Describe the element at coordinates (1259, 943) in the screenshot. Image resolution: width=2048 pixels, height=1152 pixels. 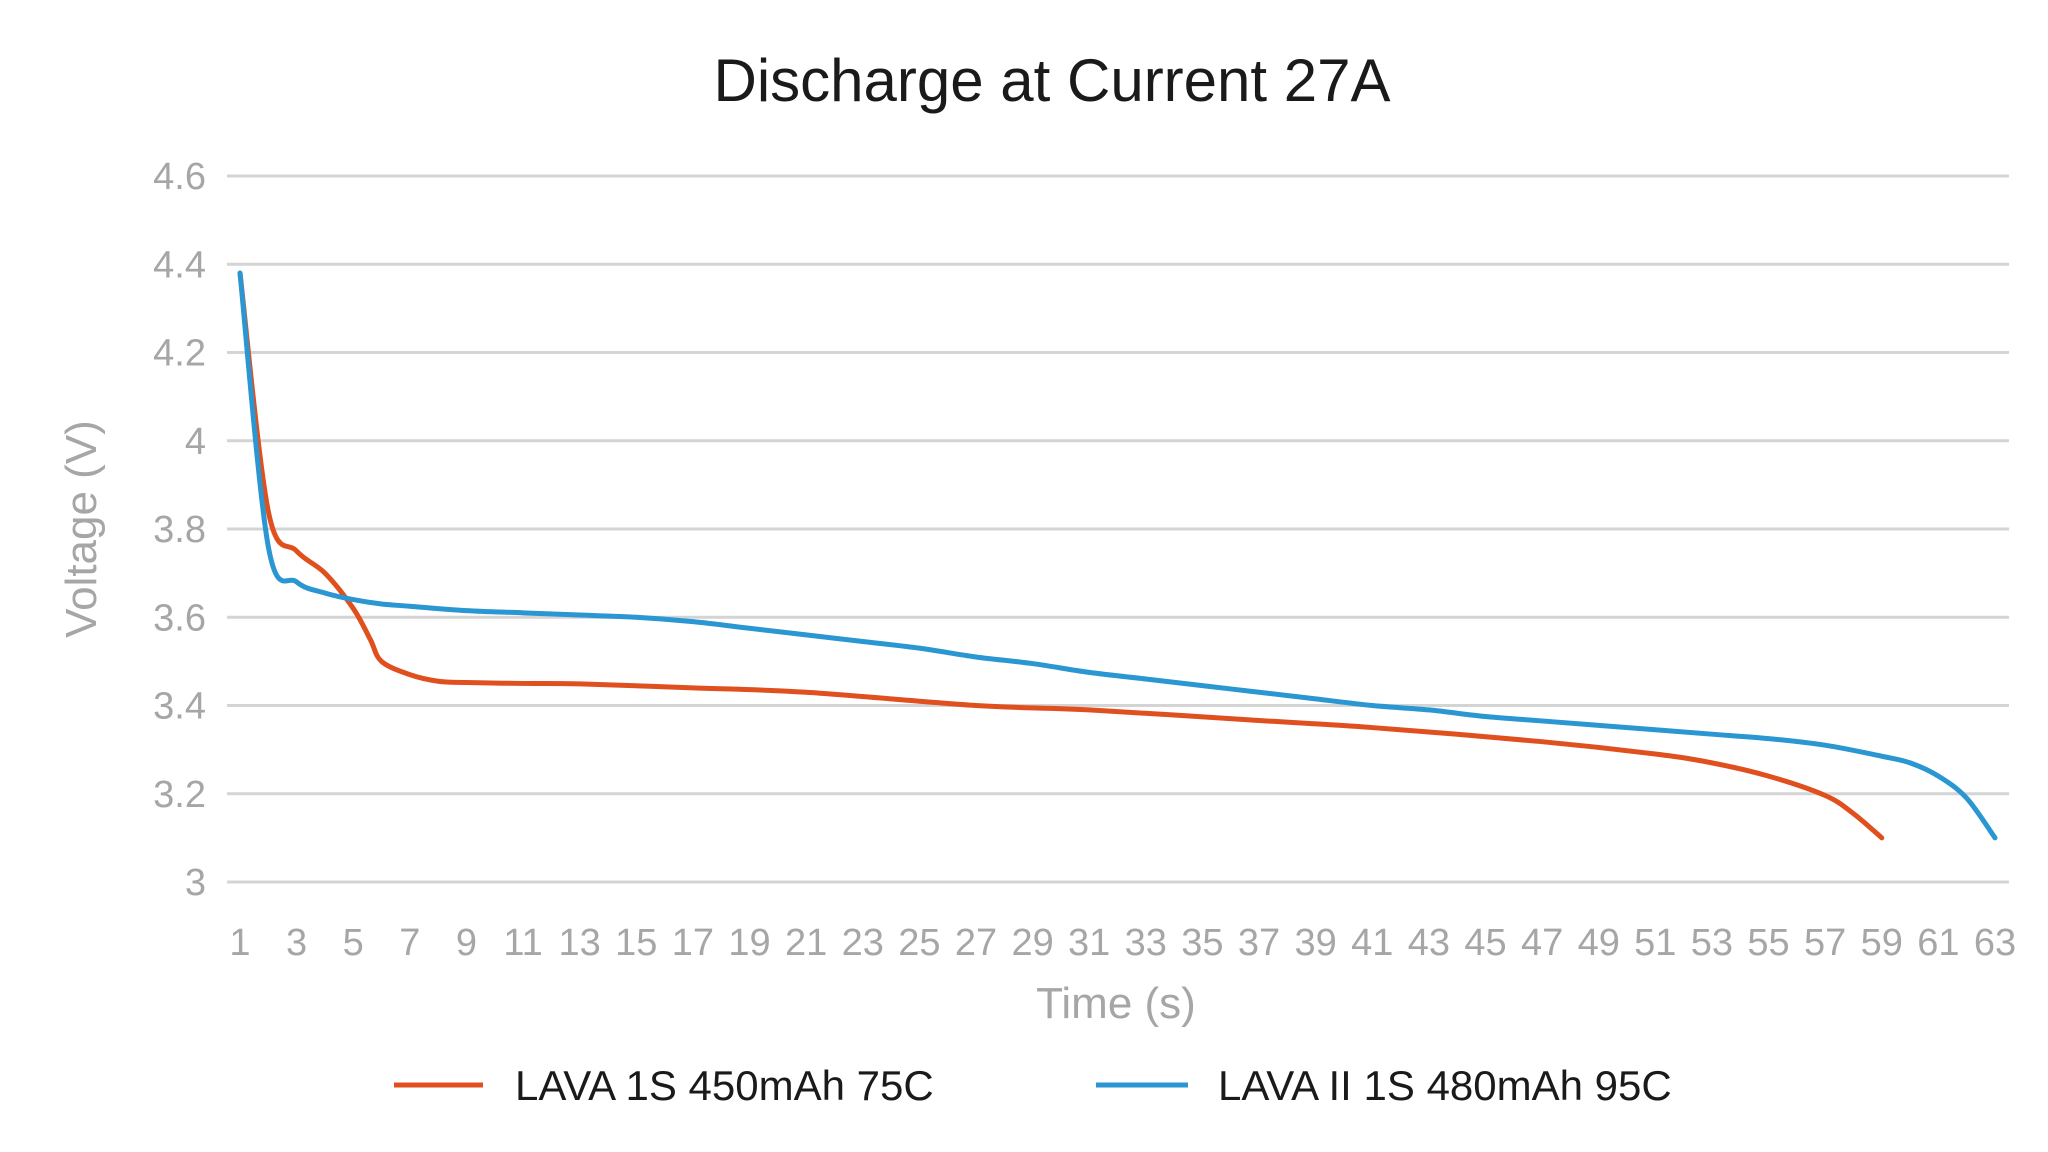
I see `x-tick-label: 37` at that location.